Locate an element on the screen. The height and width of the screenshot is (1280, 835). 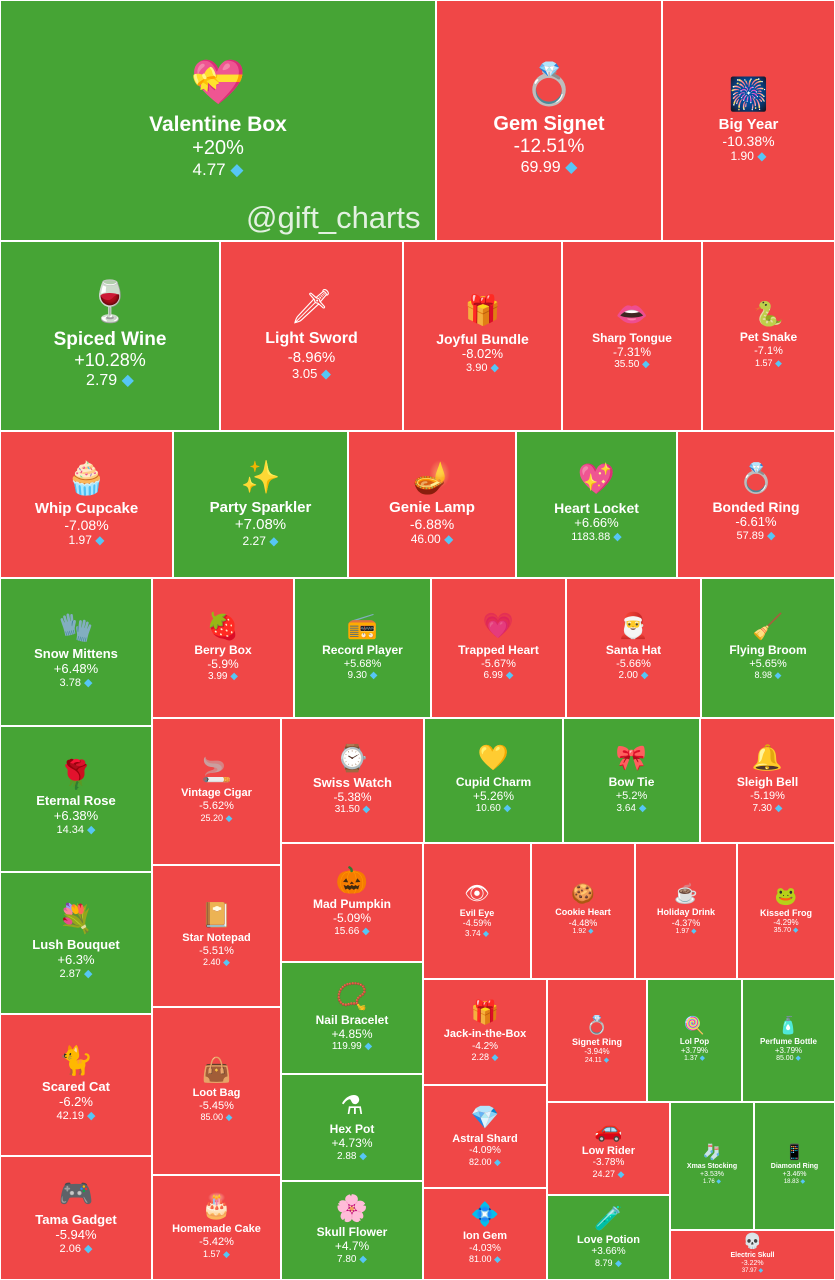
price-change: -6.61% is located at coordinates (756, 522).